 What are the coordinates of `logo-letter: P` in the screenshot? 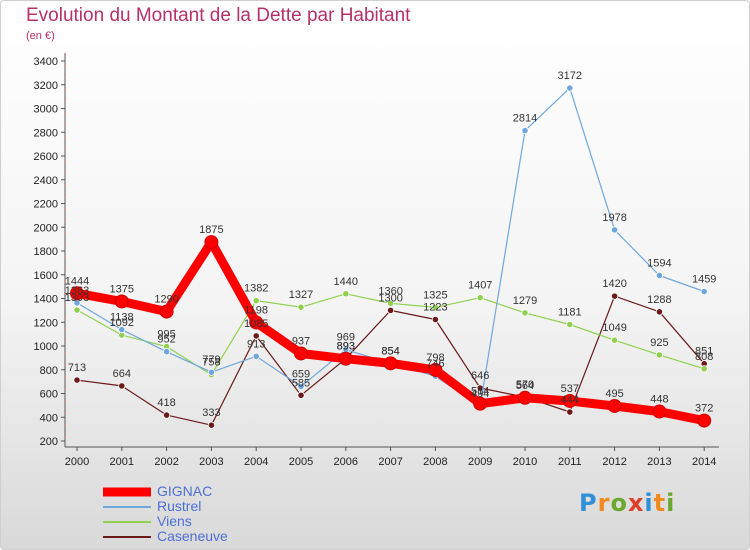 It's located at (588, 503).